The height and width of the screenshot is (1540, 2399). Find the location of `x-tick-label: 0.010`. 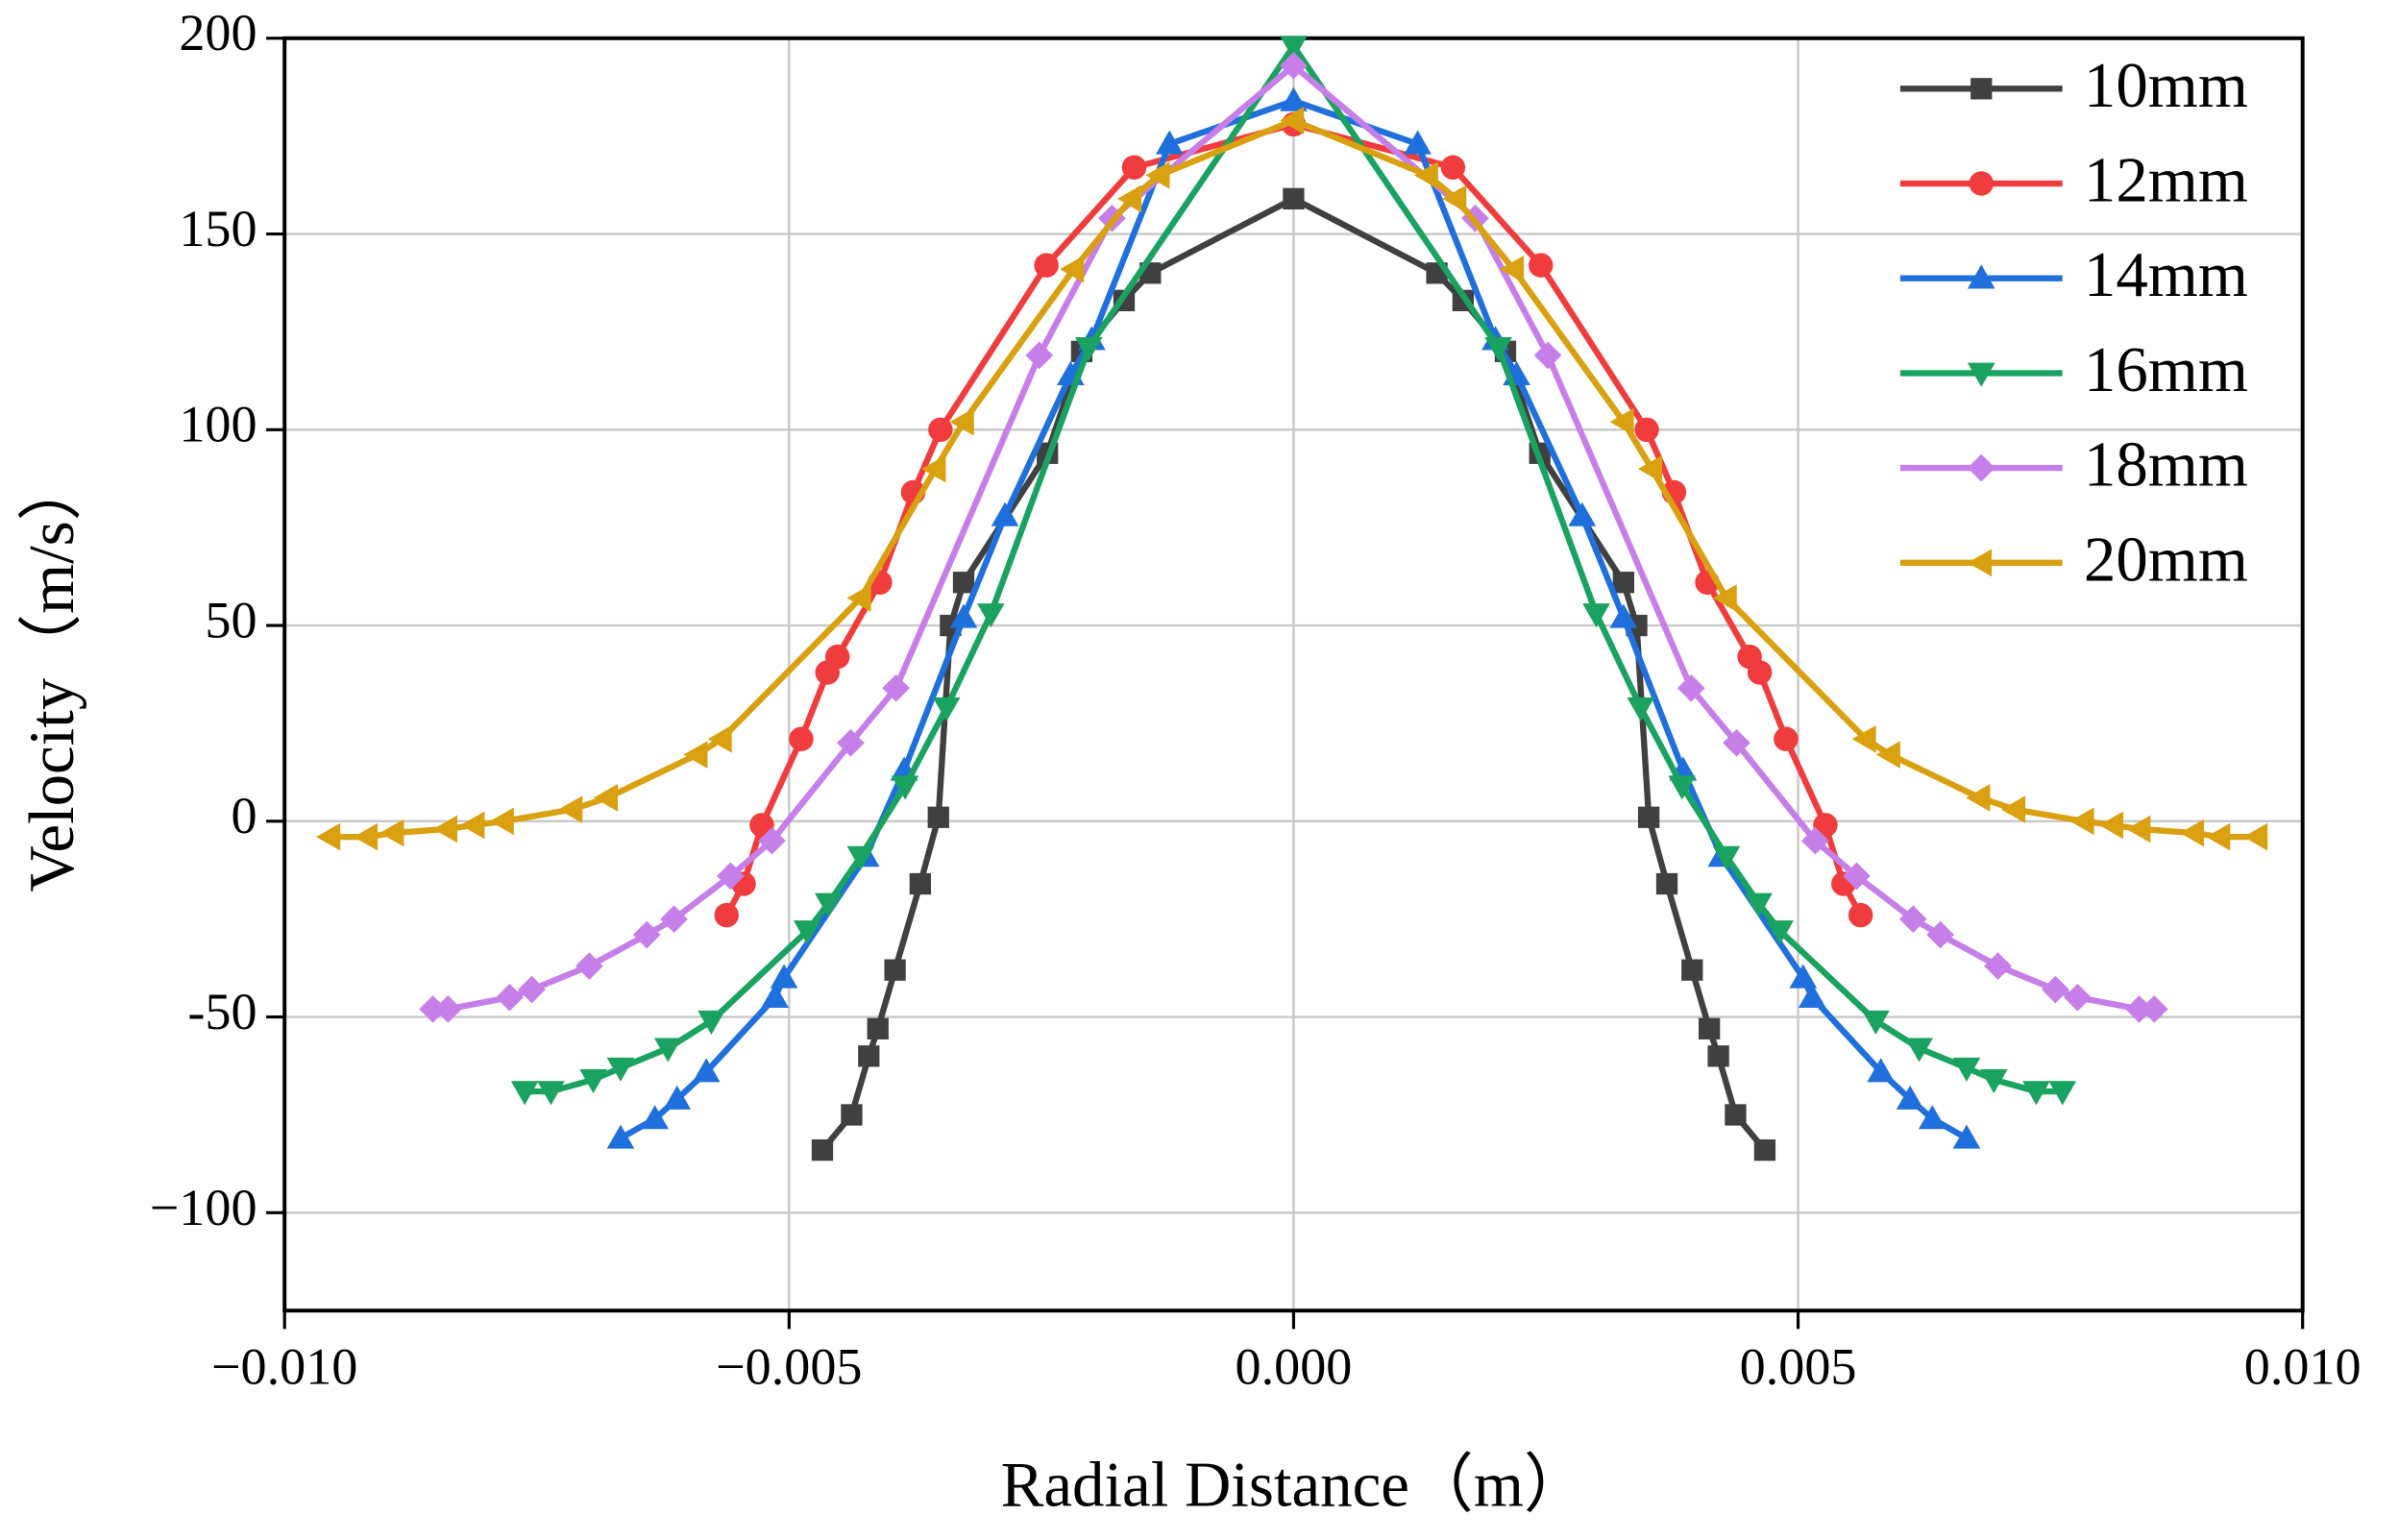

x-tick-label: 0.010 is located at coordinates (2303, 1366).